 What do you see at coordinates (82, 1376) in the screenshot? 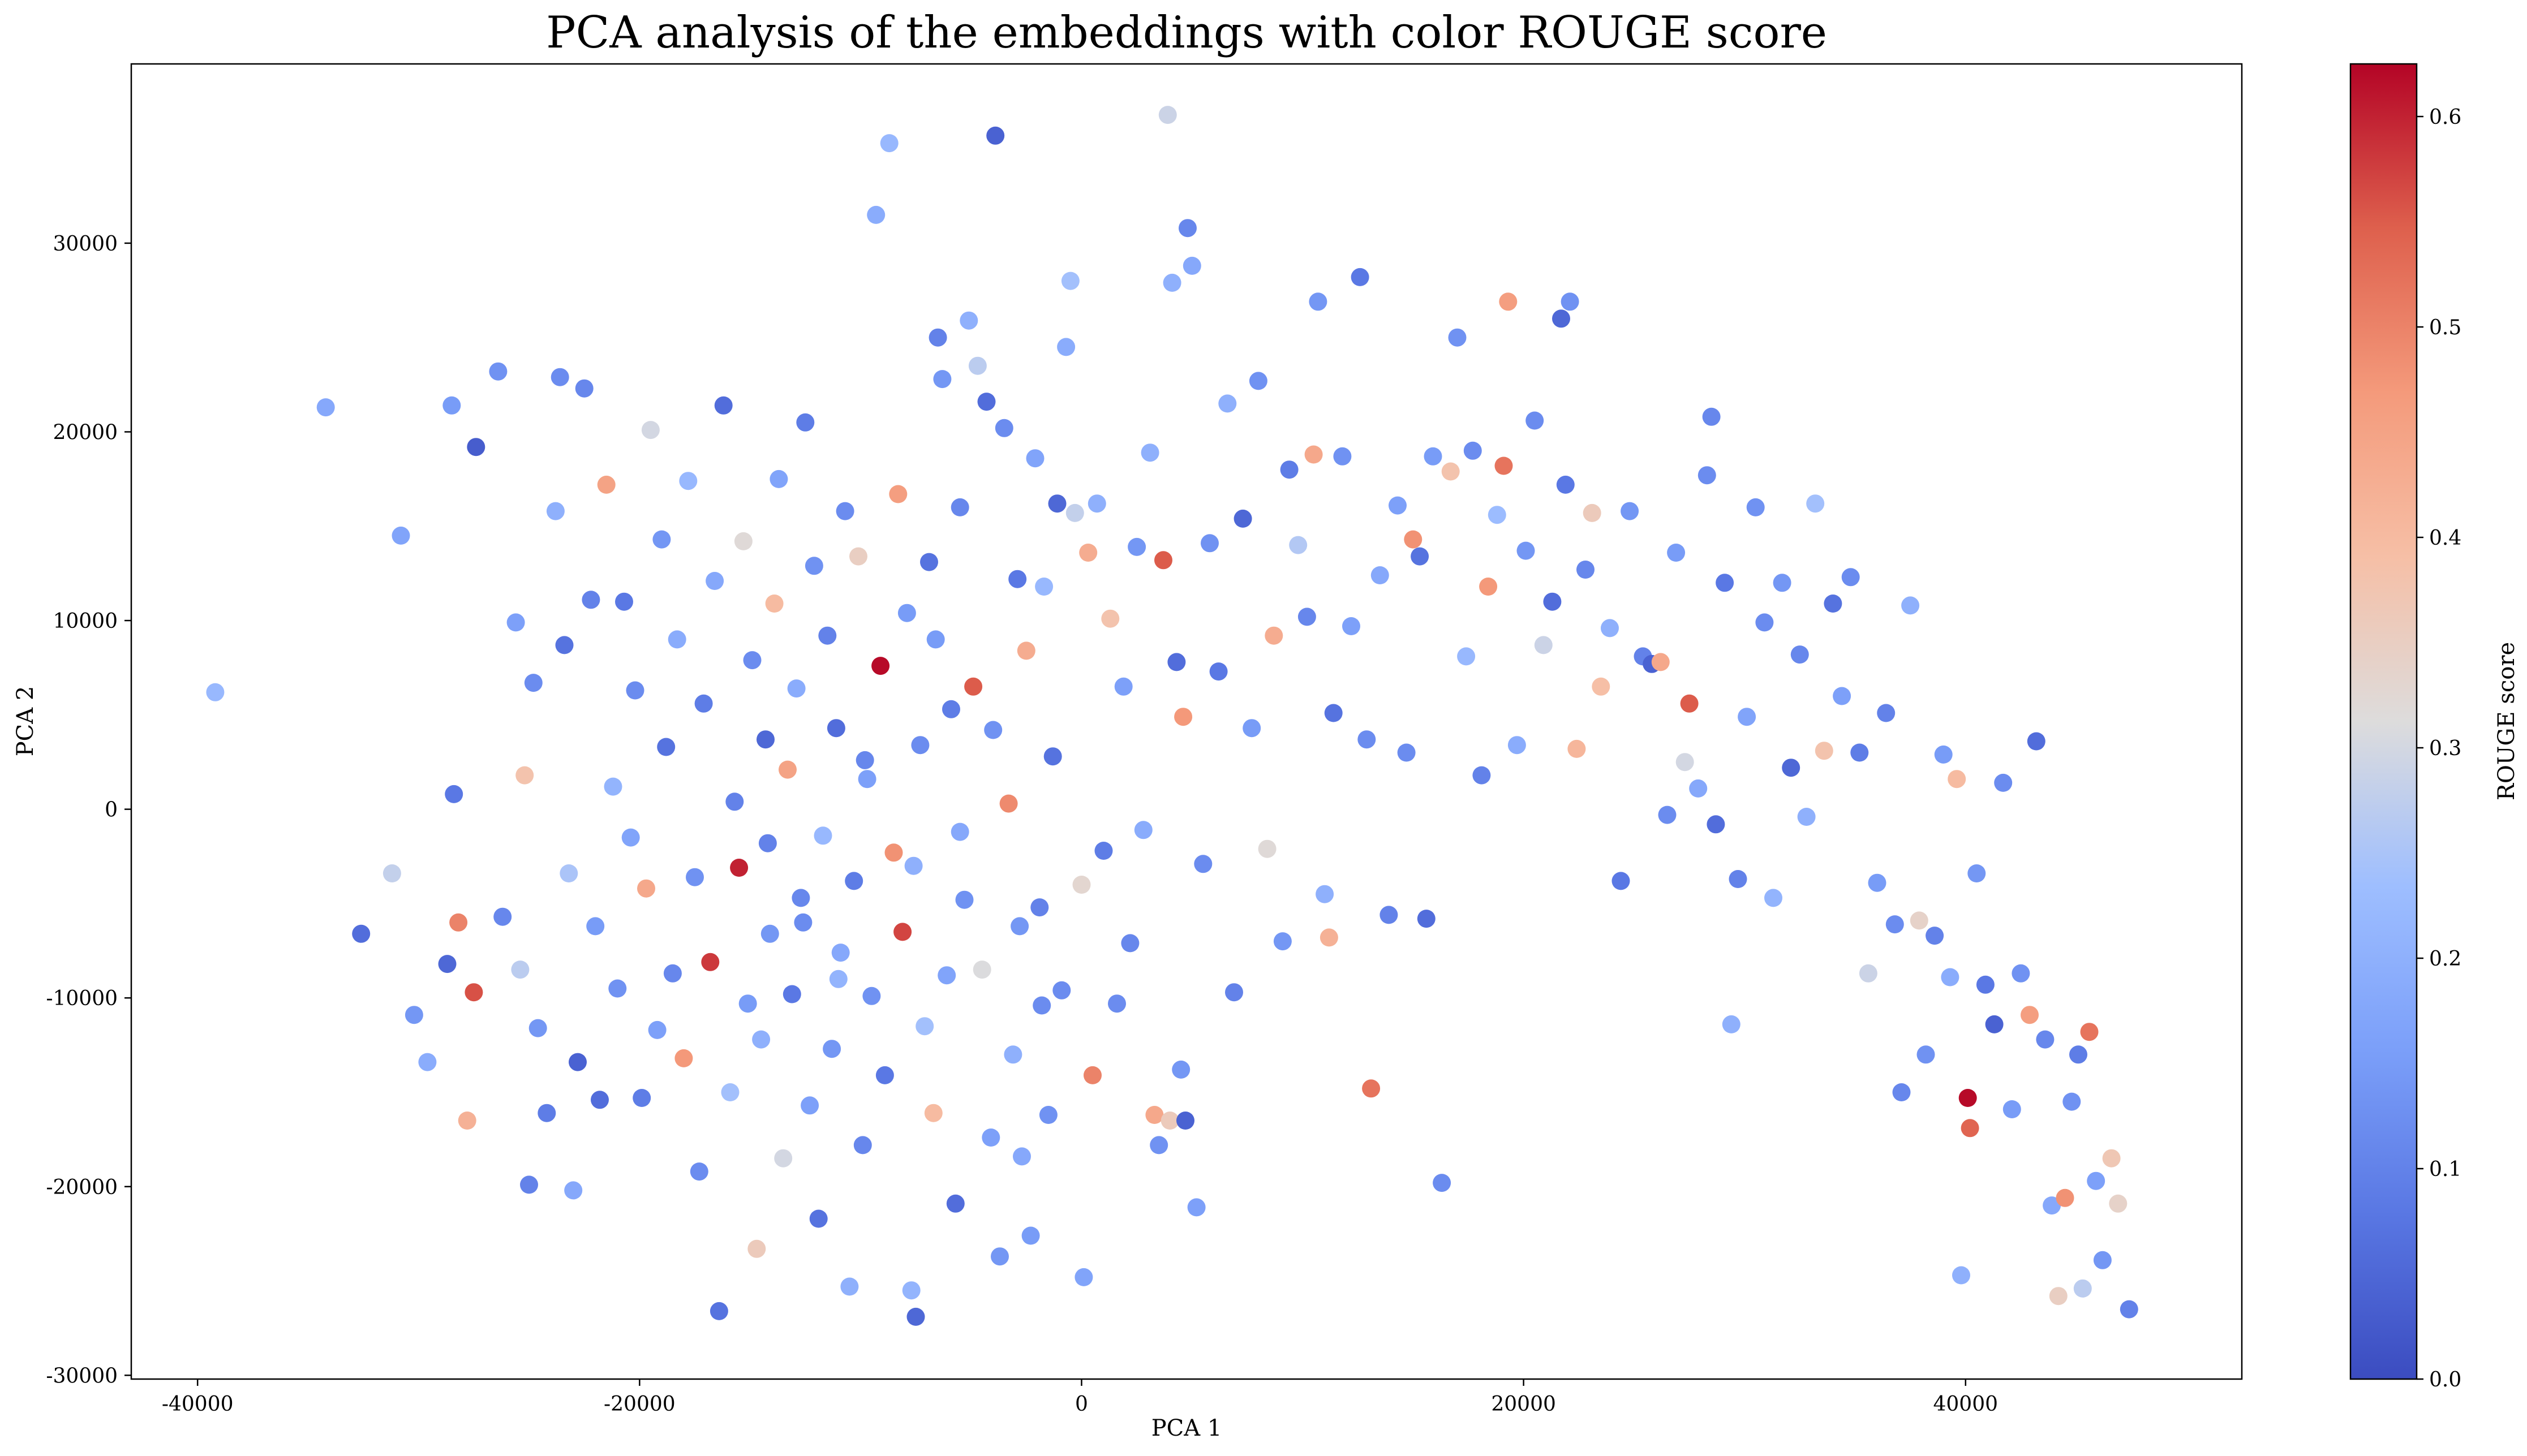
I see `y-tick-label: -30000` at bounding box center [82, 1376].